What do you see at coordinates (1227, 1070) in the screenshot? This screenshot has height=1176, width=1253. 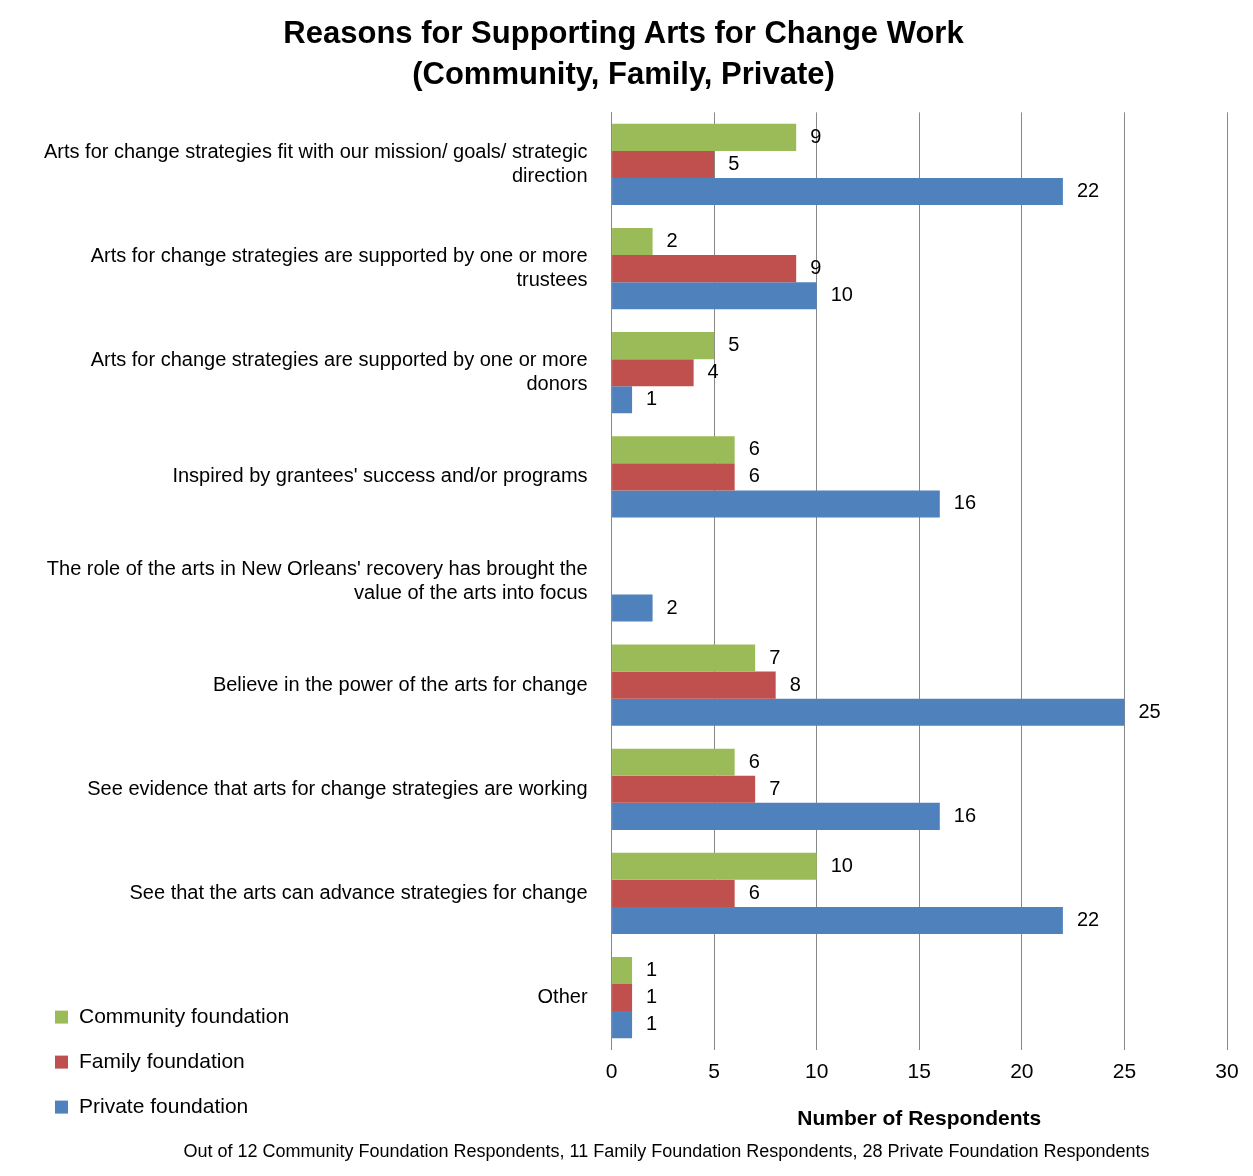 I see `x-tick-label: 30` at bounding box center [1227, 1070].